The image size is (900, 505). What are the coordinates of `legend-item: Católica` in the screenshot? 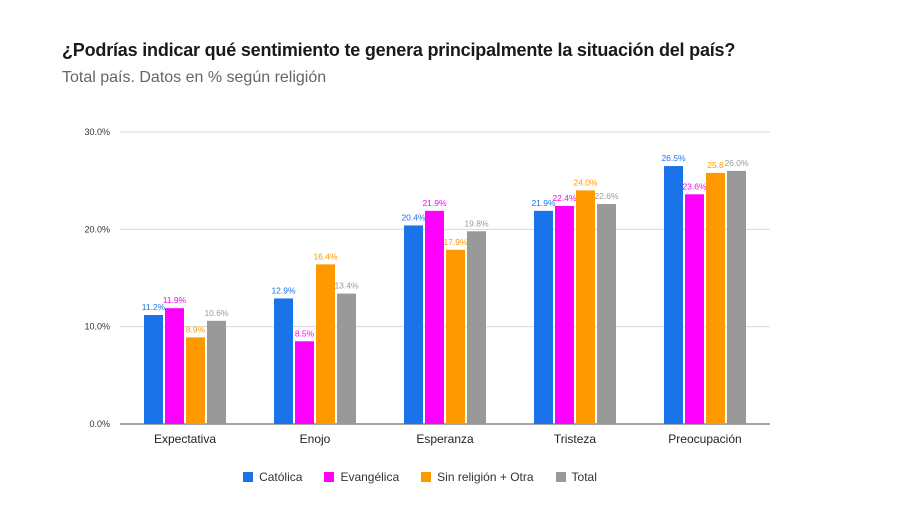 It's located at (272, 477).